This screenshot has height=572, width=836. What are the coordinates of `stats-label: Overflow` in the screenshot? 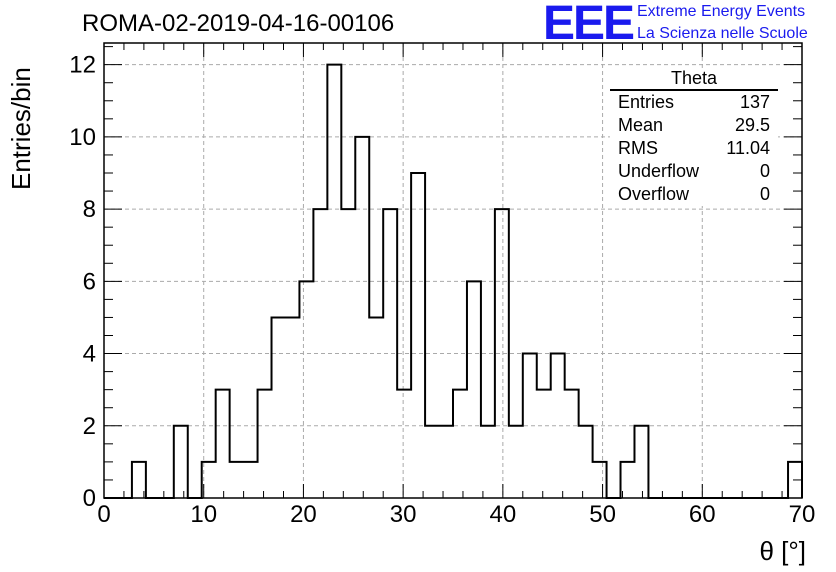 It's located at (654, 194).